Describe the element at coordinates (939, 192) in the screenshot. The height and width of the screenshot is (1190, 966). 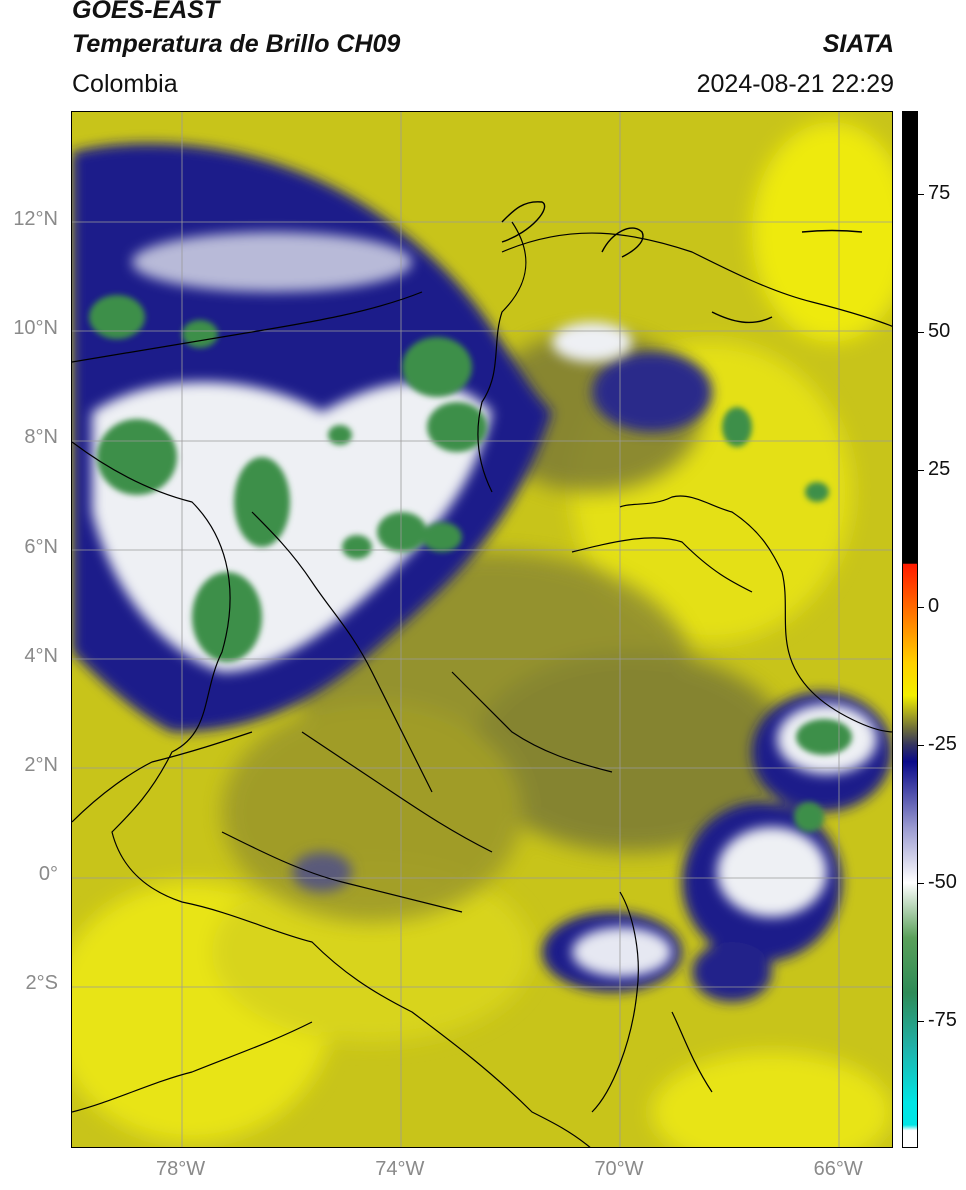
I see `colorbar-tick-label: 75` at that location.